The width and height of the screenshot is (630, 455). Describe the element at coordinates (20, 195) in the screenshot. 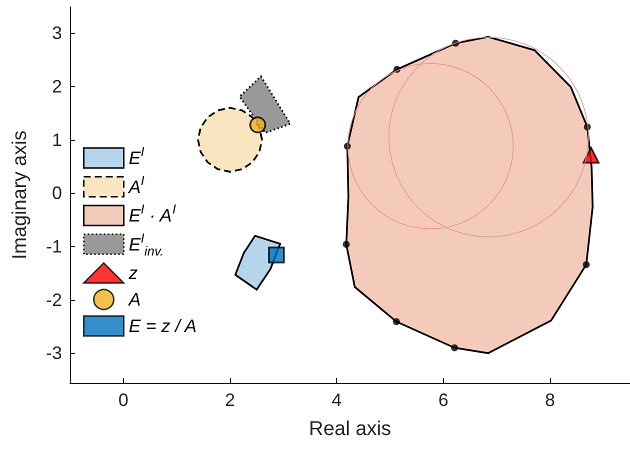

I see `y-axis-title: Imaginary axis` at that location.